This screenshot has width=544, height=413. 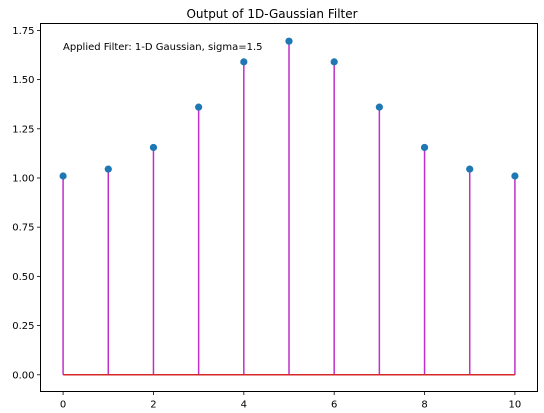 What do you see at coordinates (23, 80) in the screenshot?
I see `y-tick-label: 1.50` at bounding box center [23, 80].